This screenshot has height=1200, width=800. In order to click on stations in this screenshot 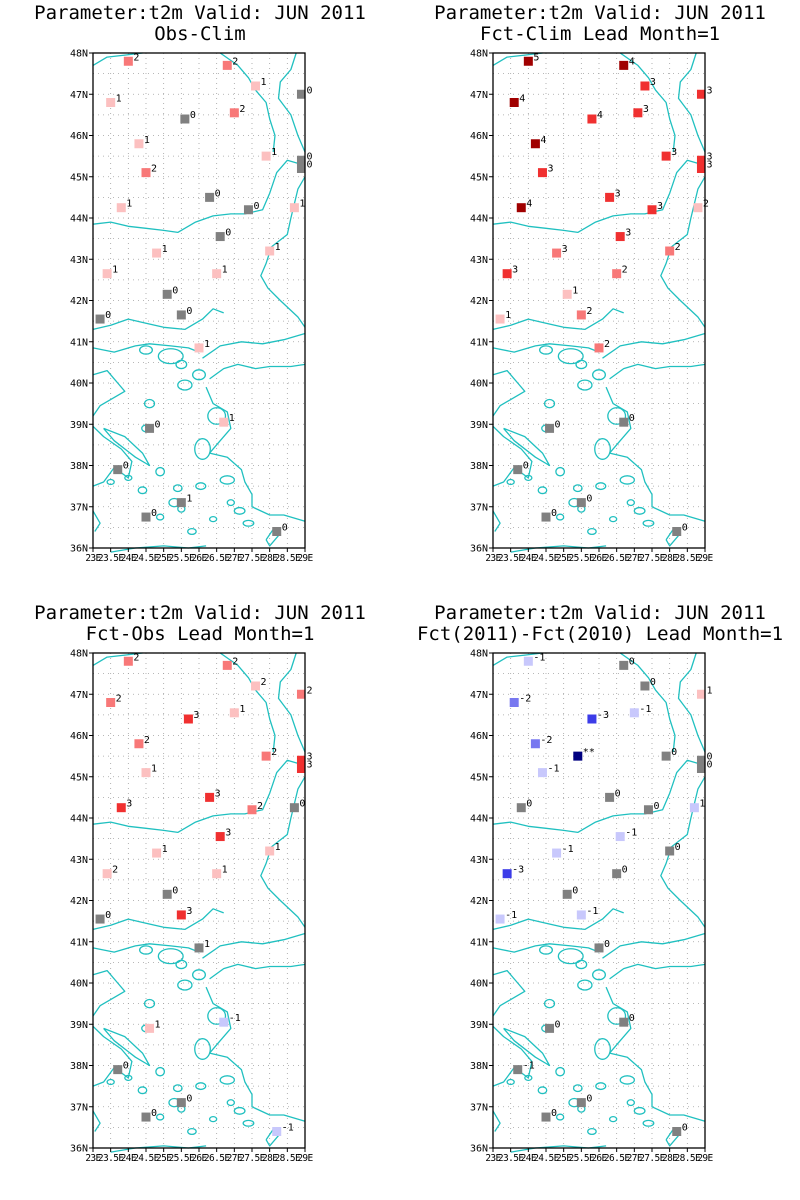, I will do `click(200, 296)`.